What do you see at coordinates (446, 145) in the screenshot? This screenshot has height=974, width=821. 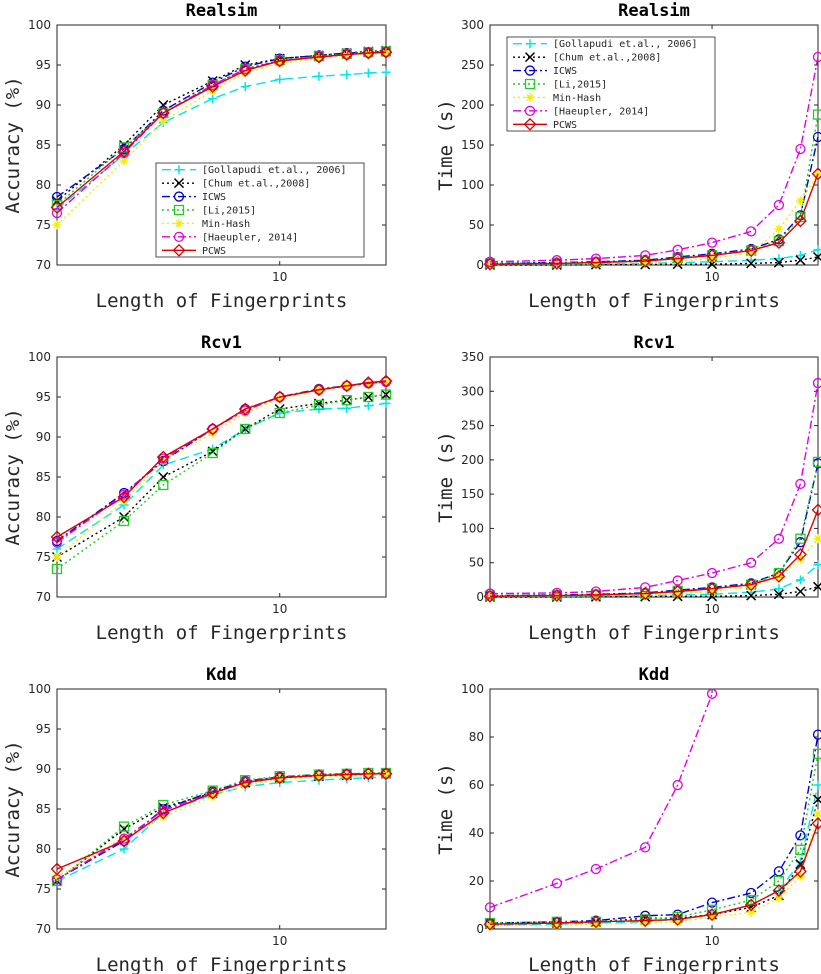 I see `y-axis-label: Time (s)` at bounding box center [446, 145].